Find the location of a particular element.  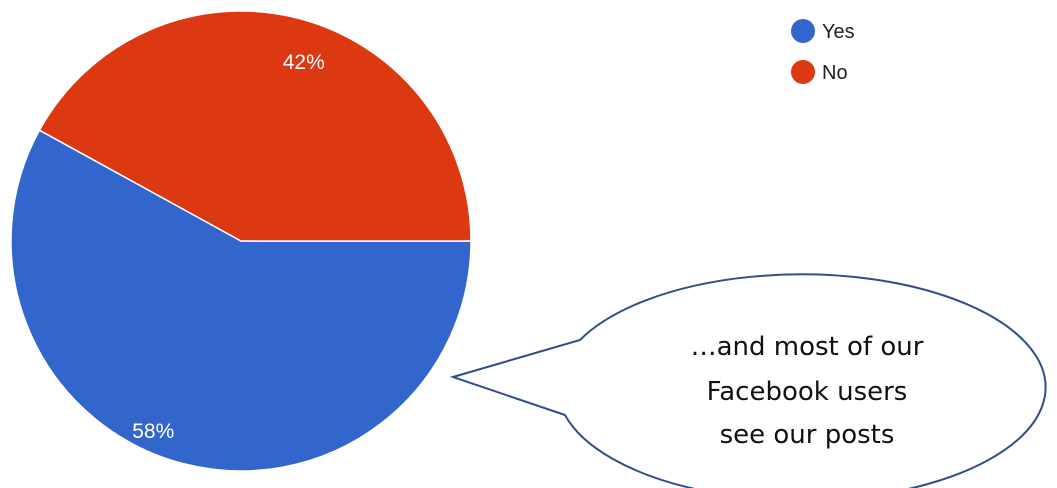

callout-line-3: see our posts is located at coordinates (807, 435).